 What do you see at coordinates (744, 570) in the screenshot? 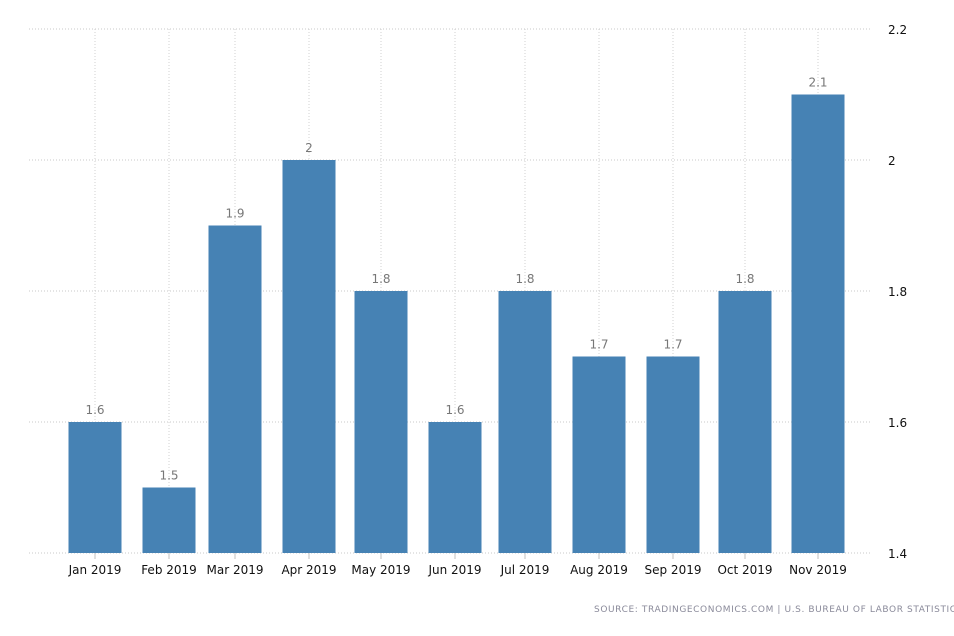
I see `x-tick-label: Oct 2019` at bounding box center [744, 570].